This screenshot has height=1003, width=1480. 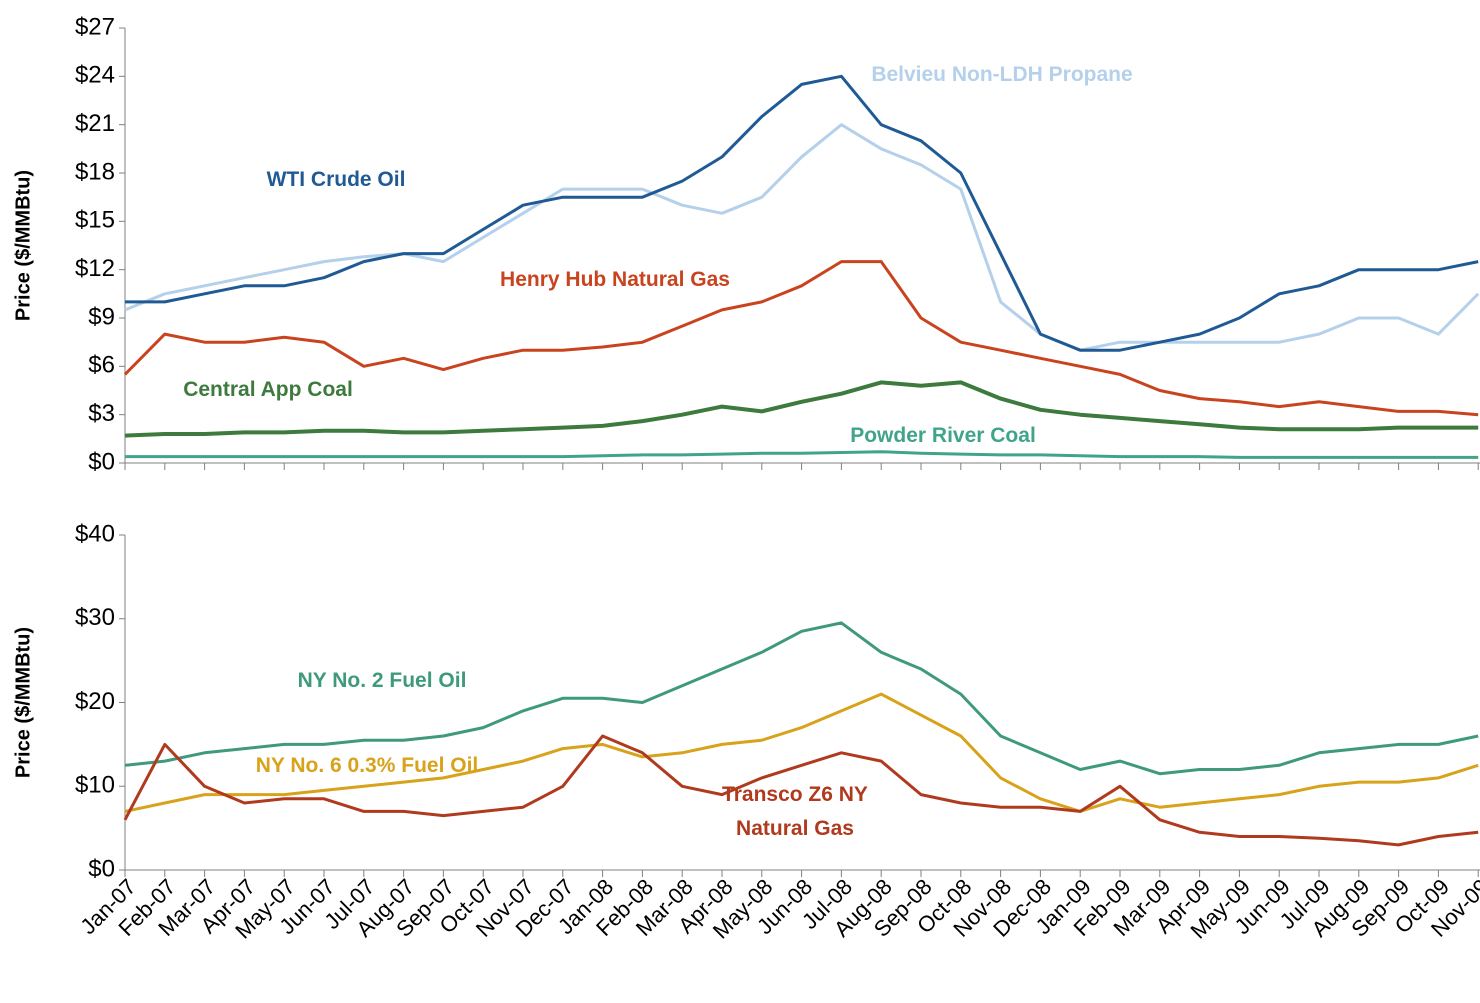 I want to click on y-tick-label: $24, so click(x=95, y=75).